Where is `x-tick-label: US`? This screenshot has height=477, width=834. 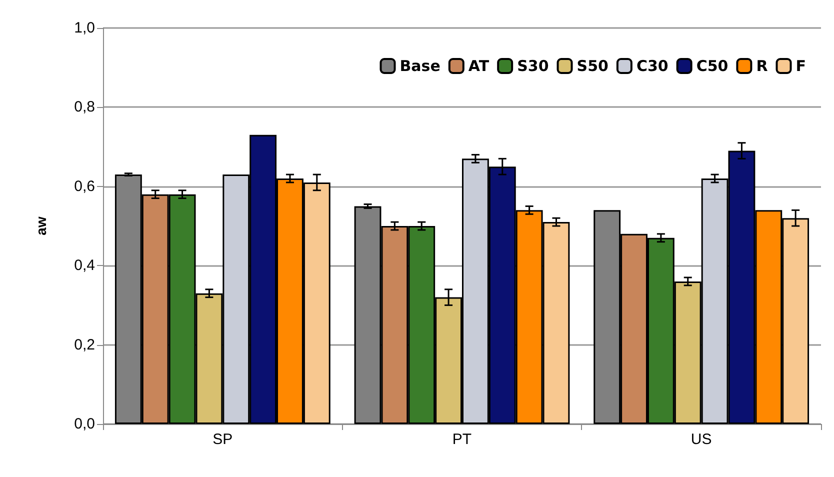
x-tick-label: US is located at coordinates (701, 439).